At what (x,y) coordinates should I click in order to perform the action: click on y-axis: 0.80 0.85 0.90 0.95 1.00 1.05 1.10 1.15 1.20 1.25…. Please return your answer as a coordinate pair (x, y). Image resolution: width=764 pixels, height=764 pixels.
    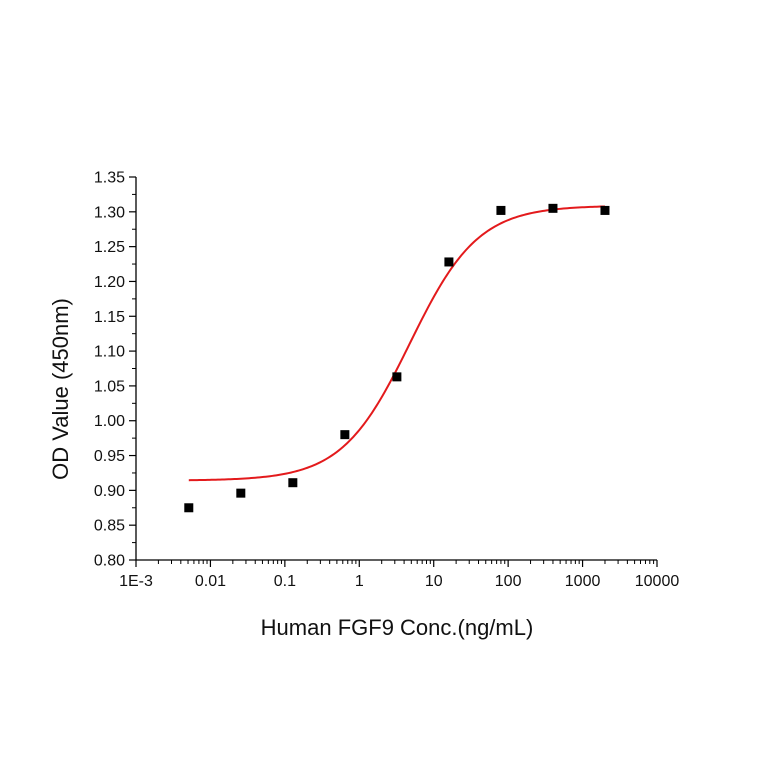
    Looking at the image, I should click on (115, 370).